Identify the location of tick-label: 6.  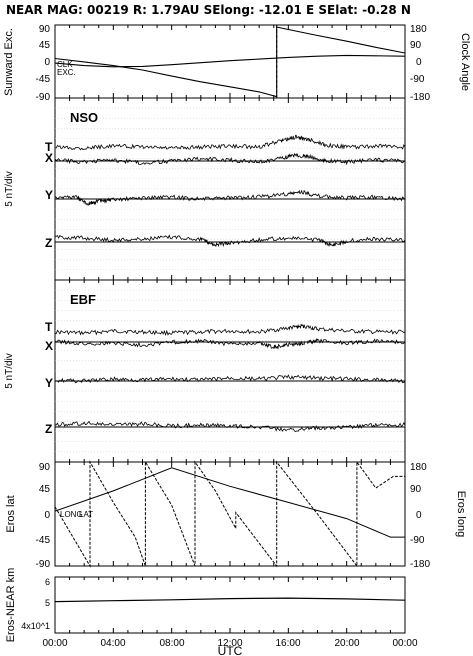
(47, 582).